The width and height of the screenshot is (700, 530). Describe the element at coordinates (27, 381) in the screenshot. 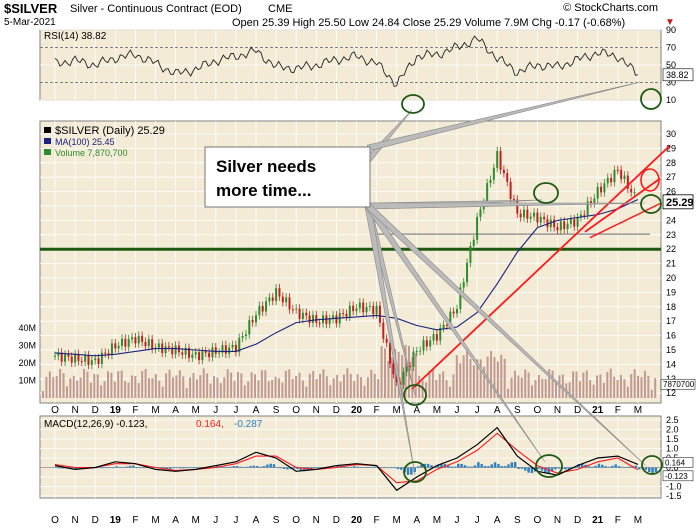

I see `volume-tick-label: 10M` at that location.